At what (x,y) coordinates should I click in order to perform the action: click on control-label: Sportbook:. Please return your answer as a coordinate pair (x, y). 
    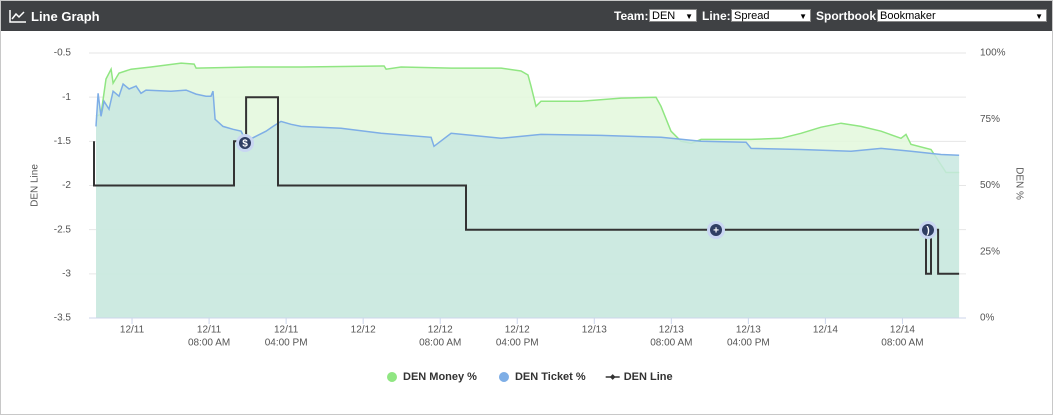
    Looking at the image, I should click on (848, 16).